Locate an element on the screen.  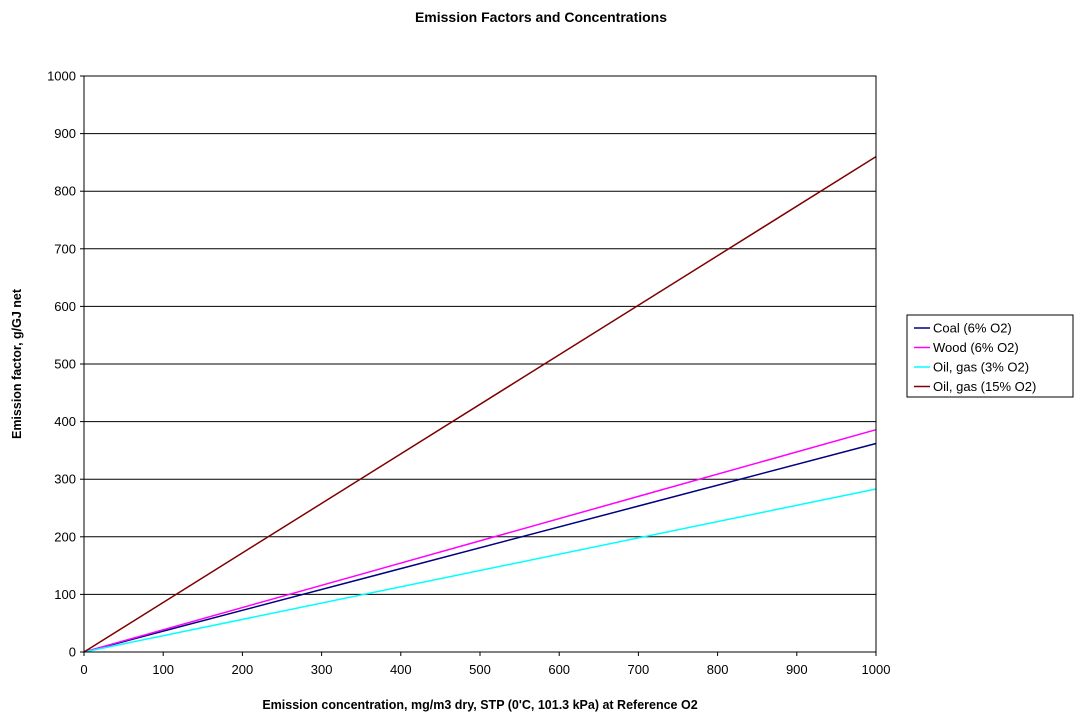
legend-label: Coal (6% O2) is located at coordinates (972, 328).